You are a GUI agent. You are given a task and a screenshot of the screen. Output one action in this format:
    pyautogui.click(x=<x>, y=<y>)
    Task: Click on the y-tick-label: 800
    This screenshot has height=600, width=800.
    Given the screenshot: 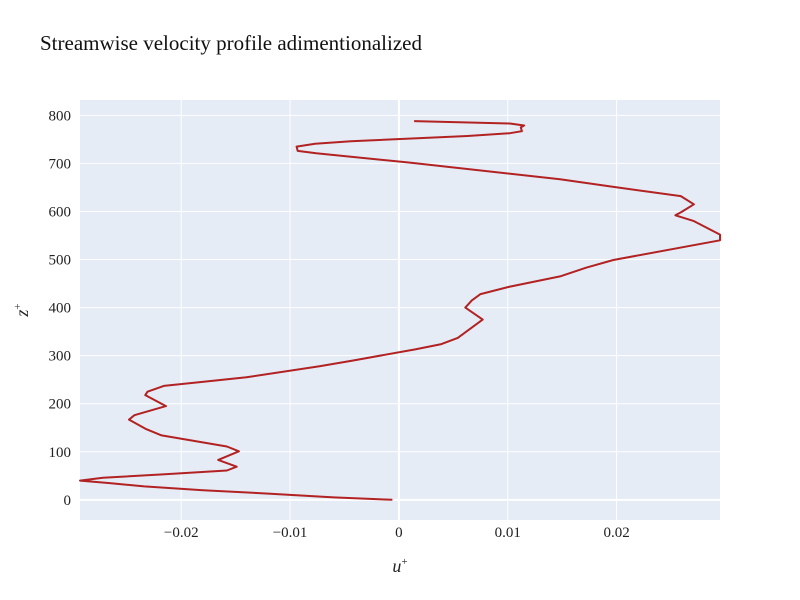 What is the action you would take?
    pyautogui.click(x=60, y=116)
    